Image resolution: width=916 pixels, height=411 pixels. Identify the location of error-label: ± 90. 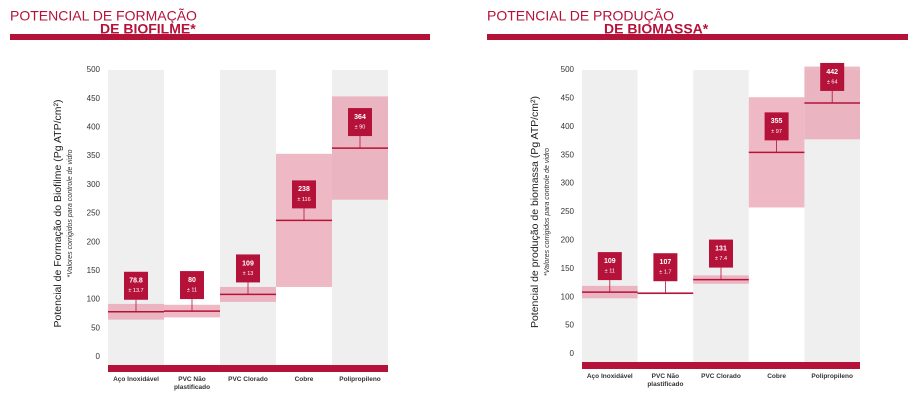
(360, 128).